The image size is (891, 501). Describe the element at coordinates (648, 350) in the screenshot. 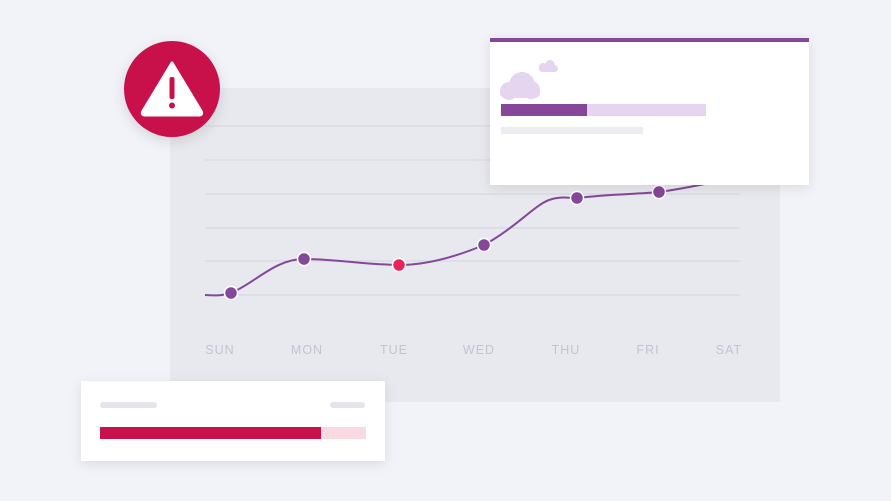

I see `day-label-fri: FRI` at that location.